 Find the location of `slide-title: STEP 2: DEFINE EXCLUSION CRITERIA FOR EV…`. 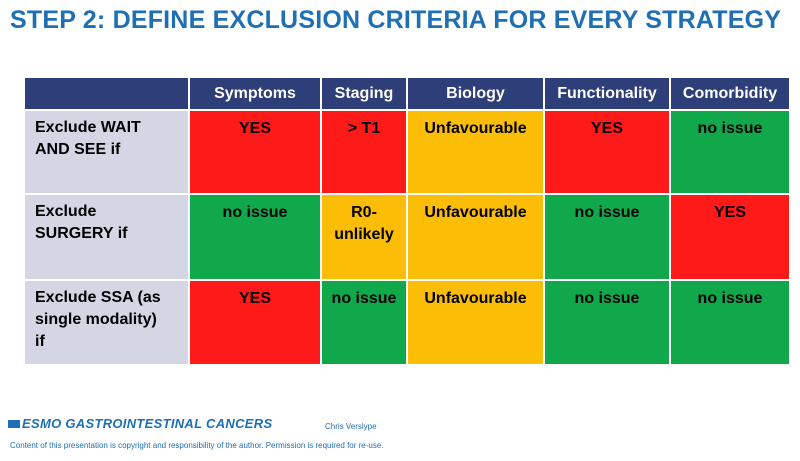

slide-title: STEP 2: DEFINE EXCLUSION CRITERIA FOR EV… is located at coordinates (396, 20).